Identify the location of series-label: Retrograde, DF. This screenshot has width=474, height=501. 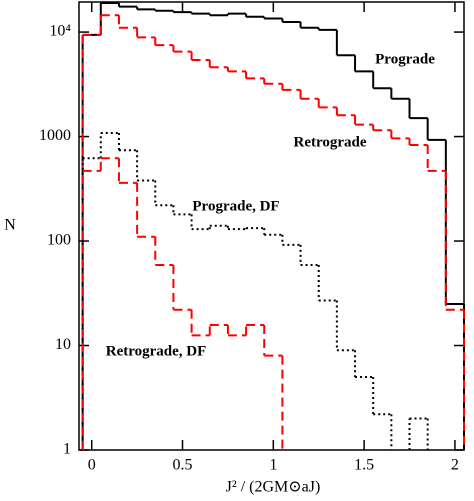
(156, 351).